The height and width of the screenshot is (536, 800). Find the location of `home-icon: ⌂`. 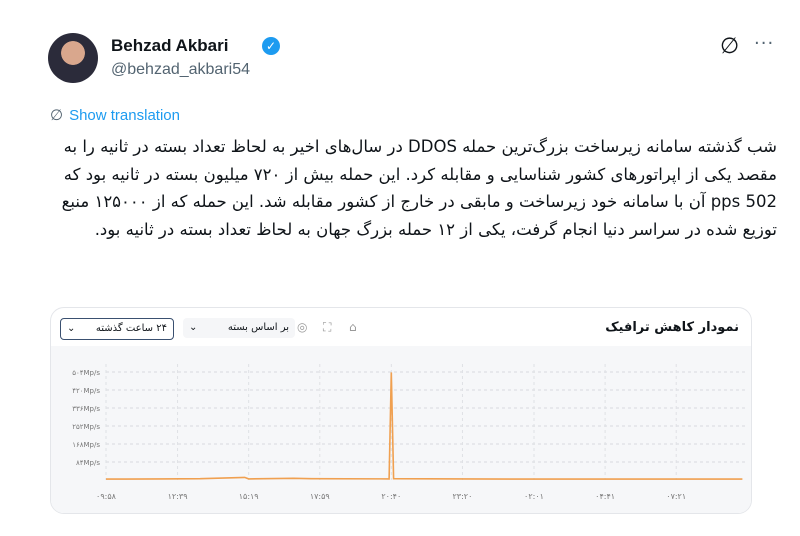

home-icon: ⌂ is located at coordinates (353, 327).